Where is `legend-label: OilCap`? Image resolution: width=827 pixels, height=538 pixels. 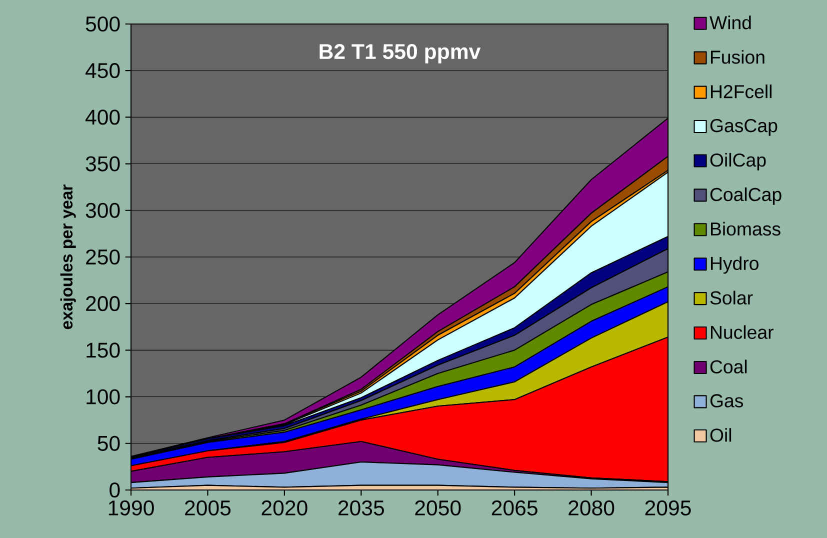 legend-label: OilCap is located at coordinates (738, 161).